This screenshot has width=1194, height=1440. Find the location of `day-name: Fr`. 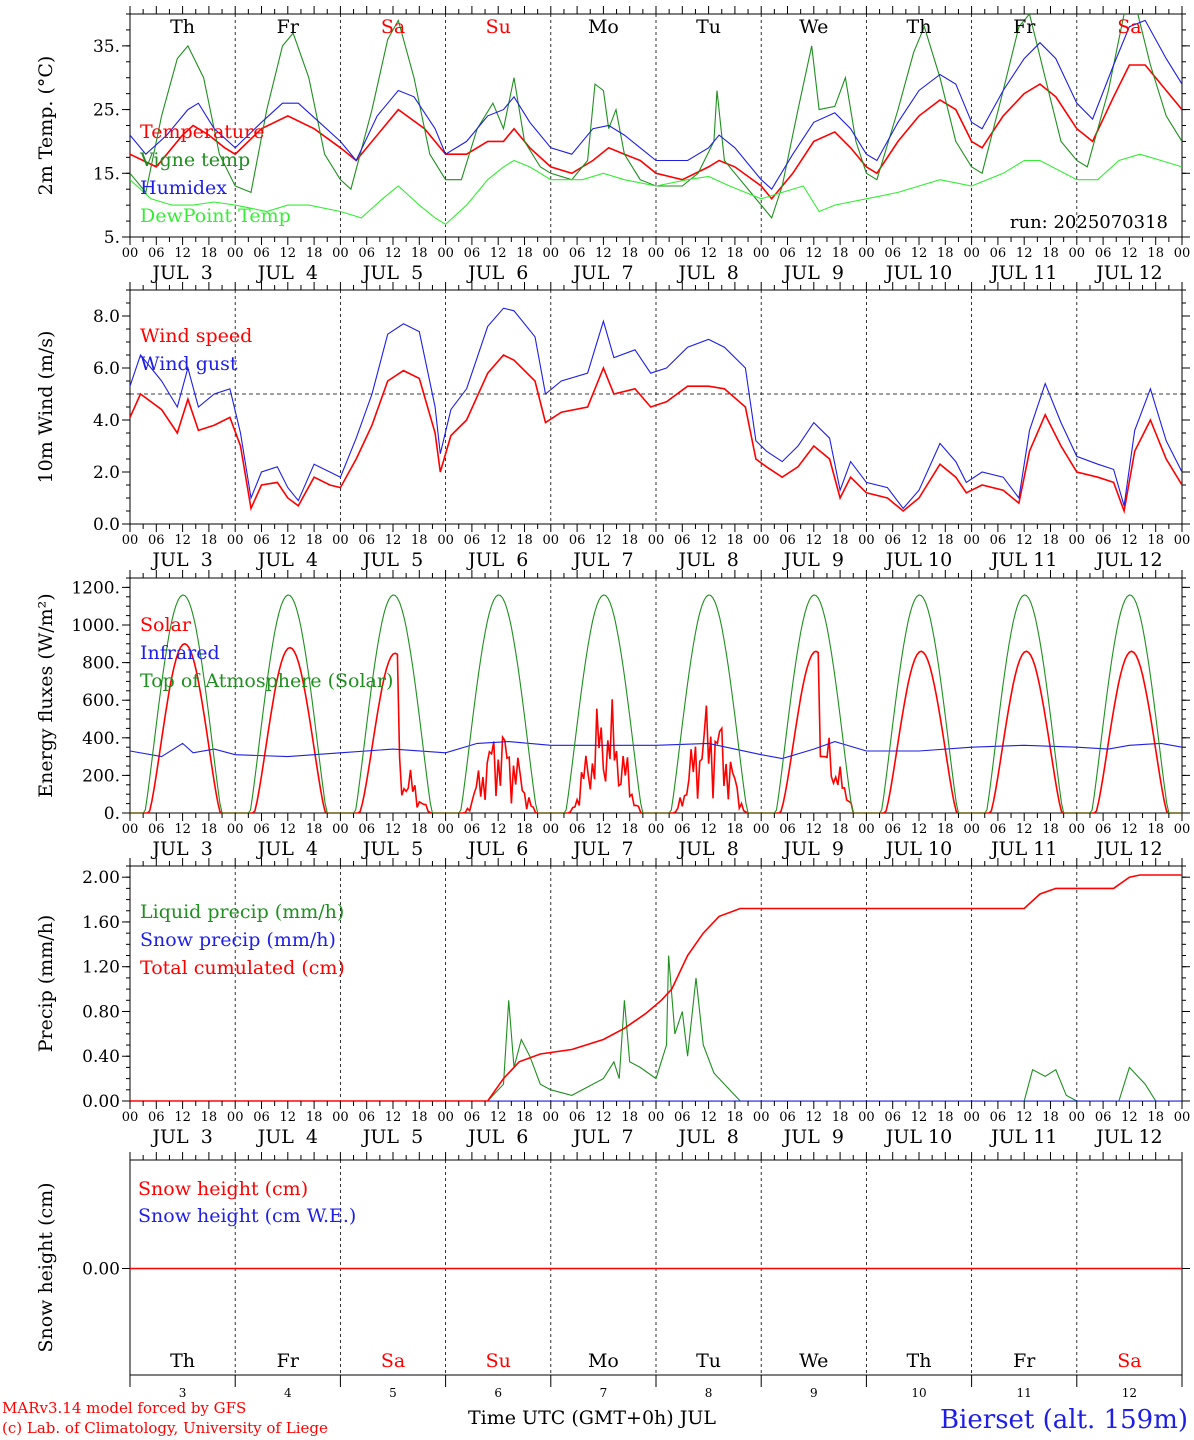

day-name: Fr is located at coordinates (1024, 27).